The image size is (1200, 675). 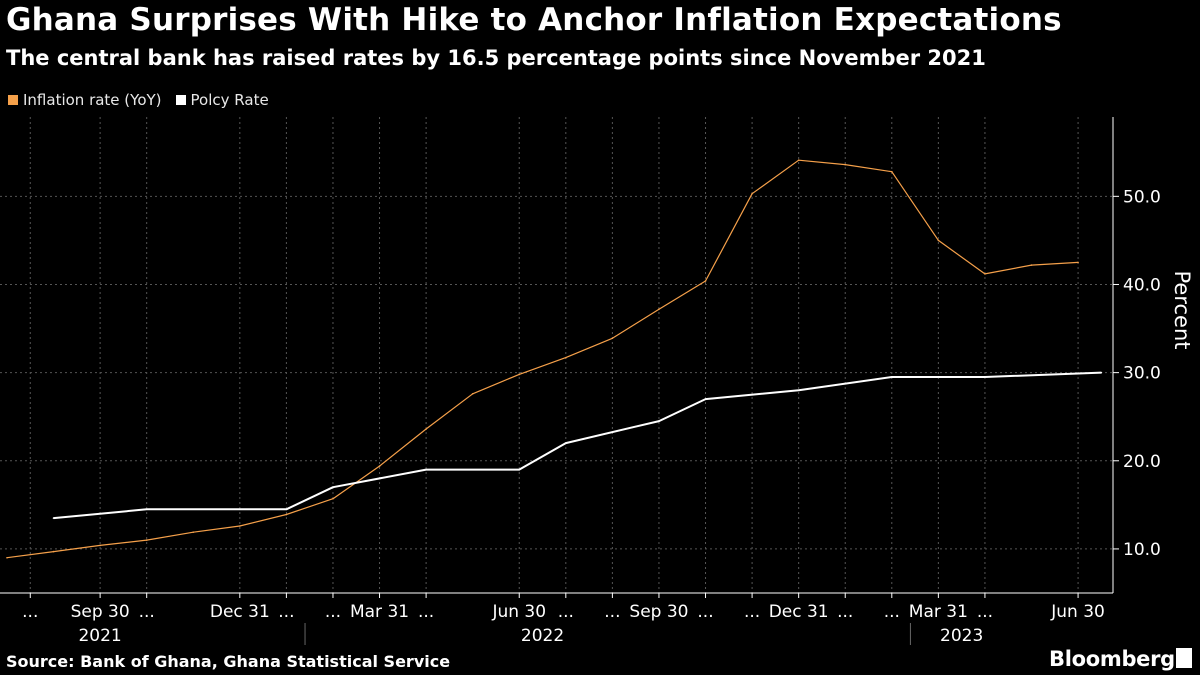 I want to click on brand-logo: Bloomberg, so click(x=1112, y=659).